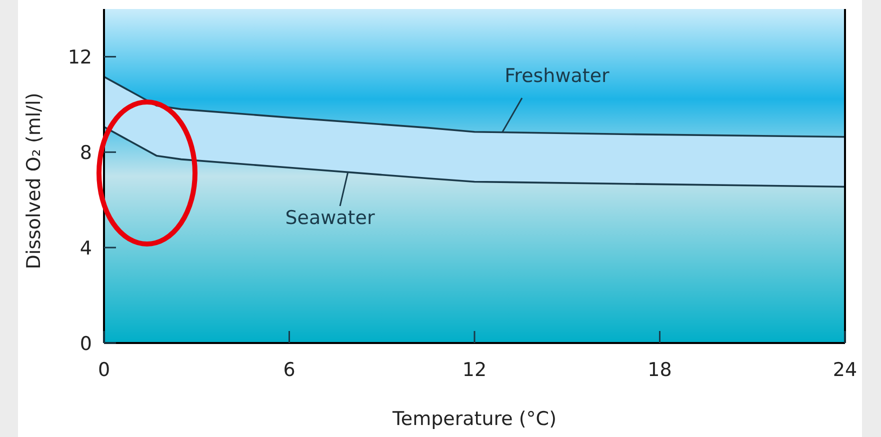  Describe the element at coordinates (845, 370) in the screenshot. I see `x-tick-label: 24` at that location.